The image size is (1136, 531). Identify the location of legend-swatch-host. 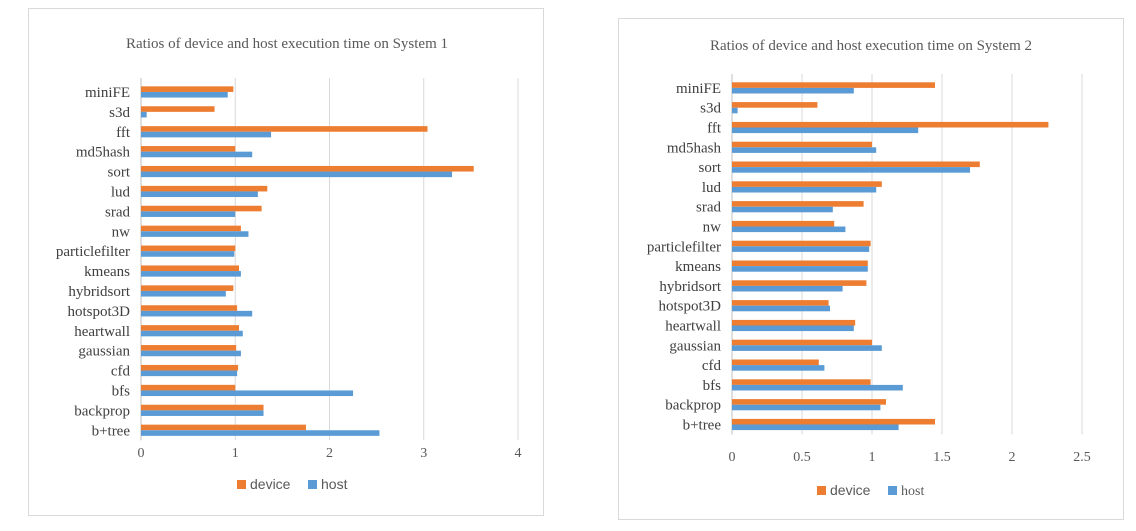
(892, 490).